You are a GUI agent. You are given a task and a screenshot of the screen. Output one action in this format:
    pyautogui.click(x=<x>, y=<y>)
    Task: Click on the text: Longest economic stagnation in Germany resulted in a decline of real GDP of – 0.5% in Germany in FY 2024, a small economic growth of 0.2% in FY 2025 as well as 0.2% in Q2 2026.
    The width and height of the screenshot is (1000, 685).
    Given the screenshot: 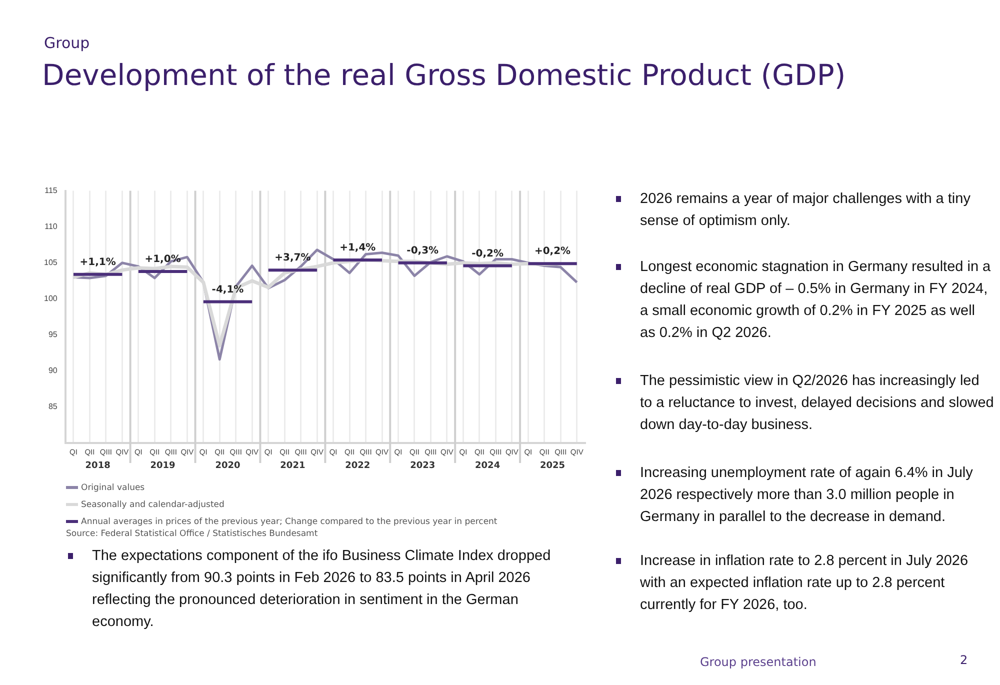 What is the action you would take?
    pyautogui.click(x=815, y=300)
    